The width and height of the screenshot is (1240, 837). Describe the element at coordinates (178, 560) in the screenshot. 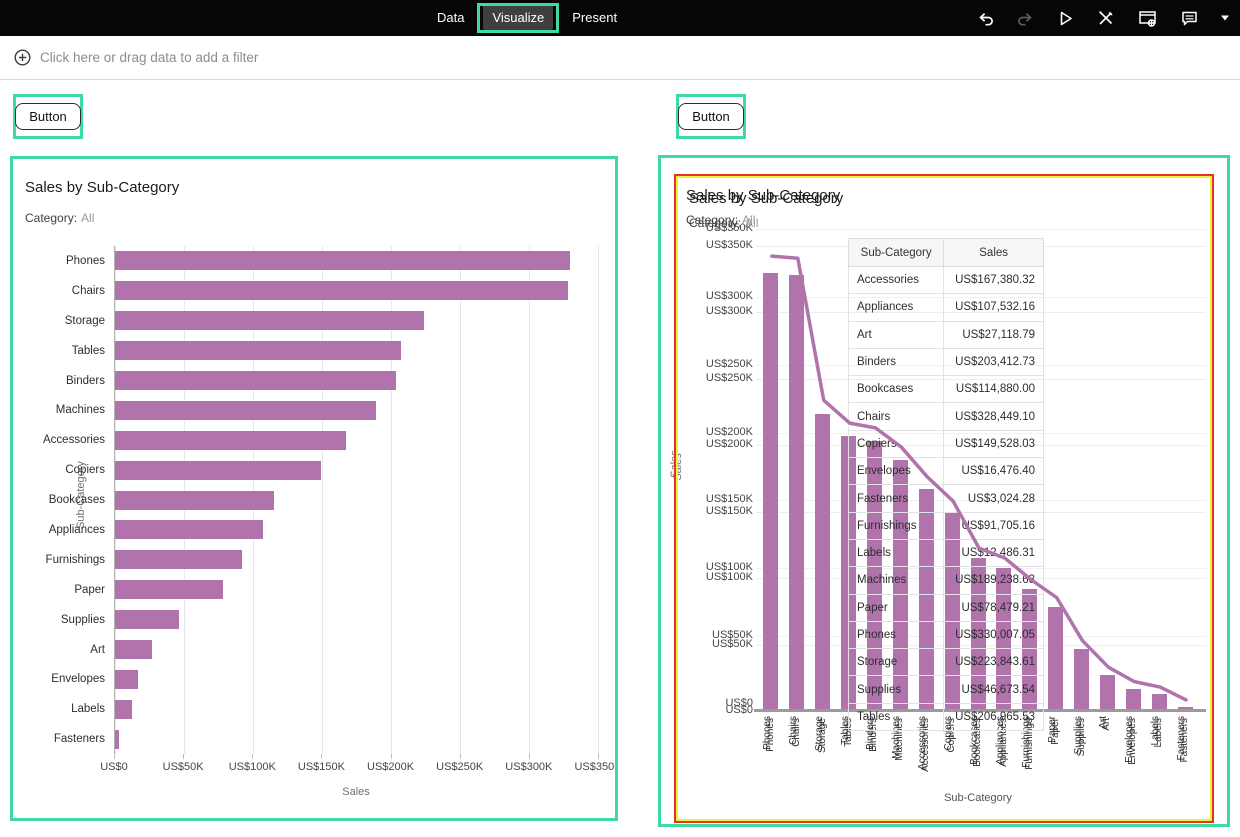

I see `bar-furnishings` at that location.